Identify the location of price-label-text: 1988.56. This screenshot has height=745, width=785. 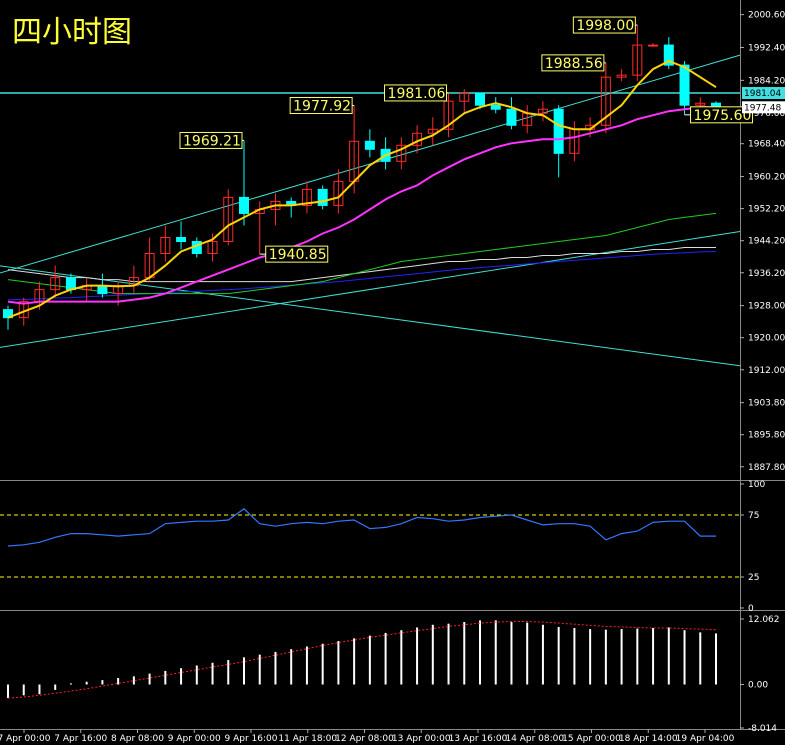
(574, 64).